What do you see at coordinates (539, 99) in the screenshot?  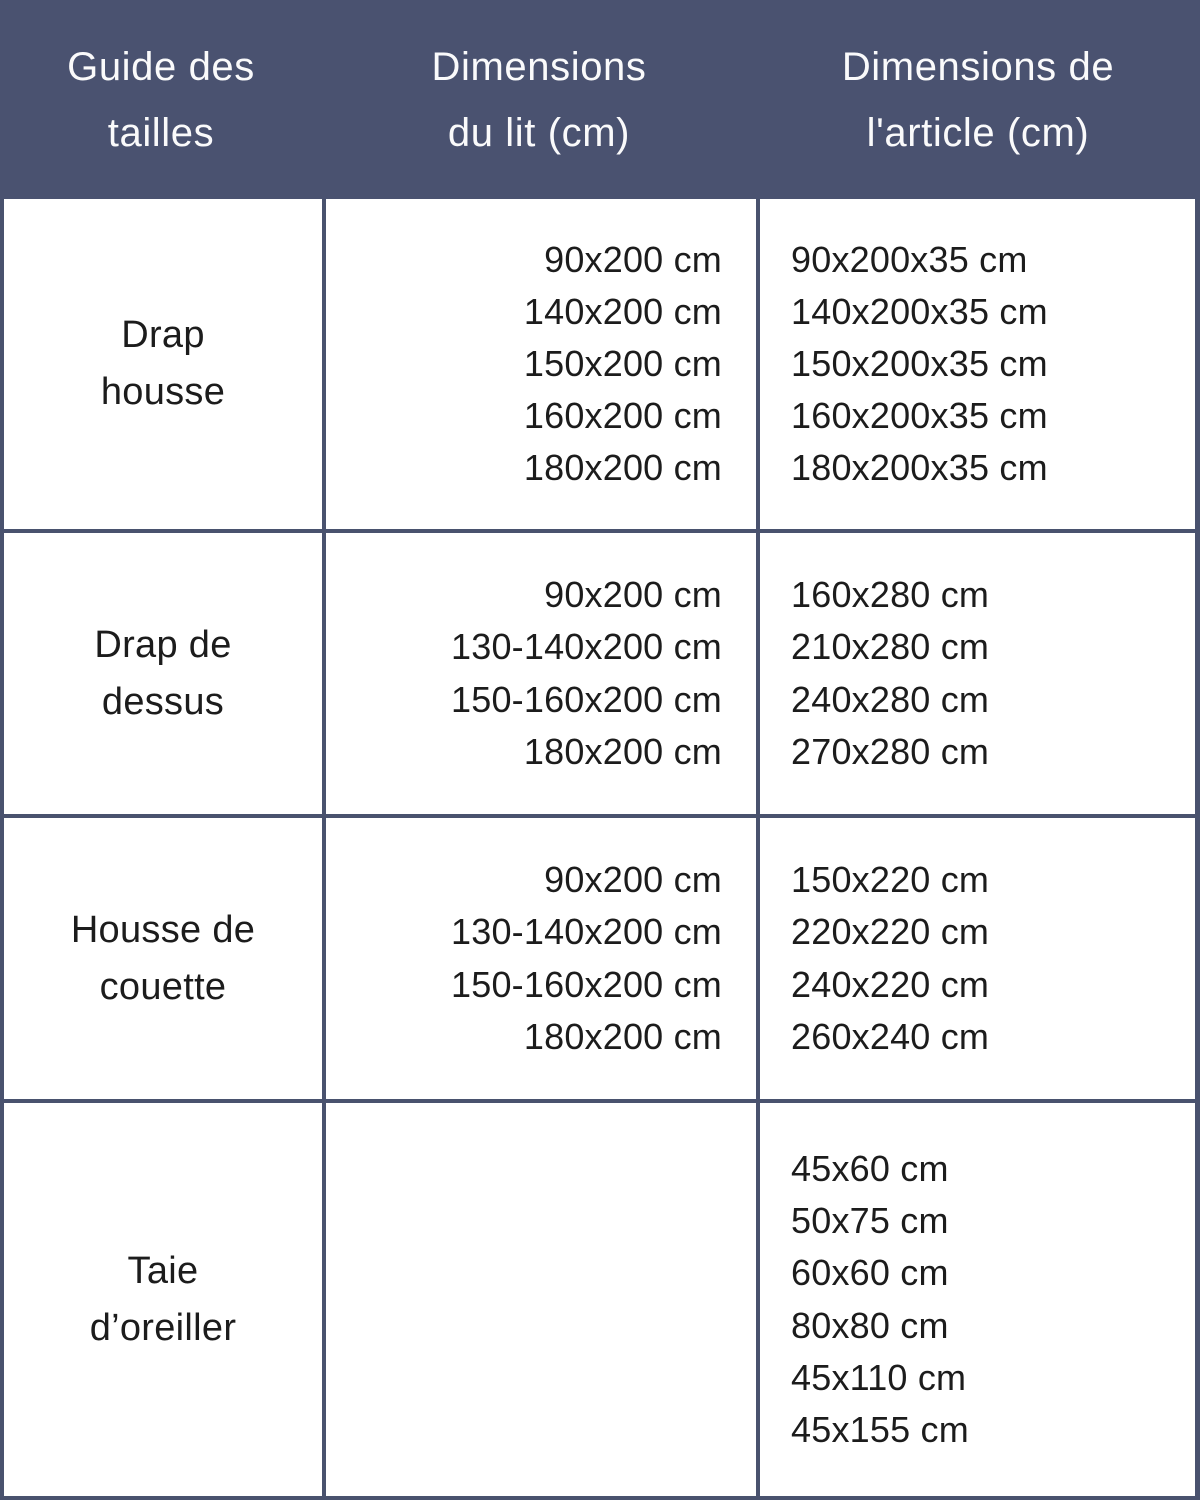 I see `header-dimensions-du-lit: Dimensions du lit (cm)` at bounding box center [539, 99].